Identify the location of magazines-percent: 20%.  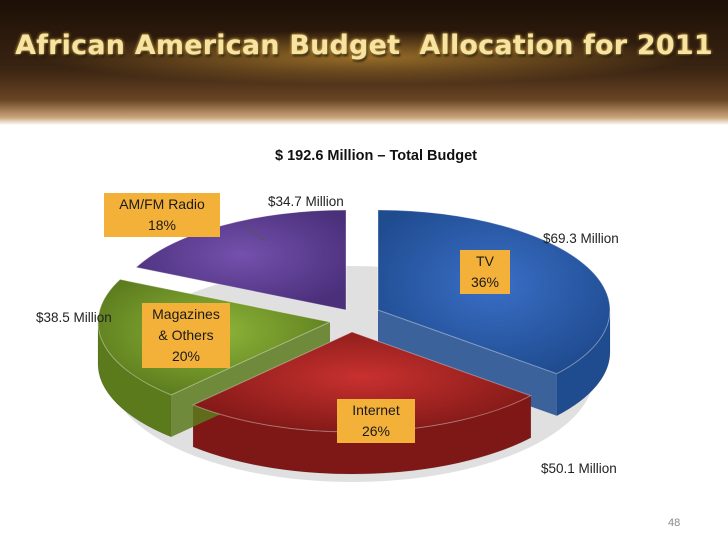
(186, 356).